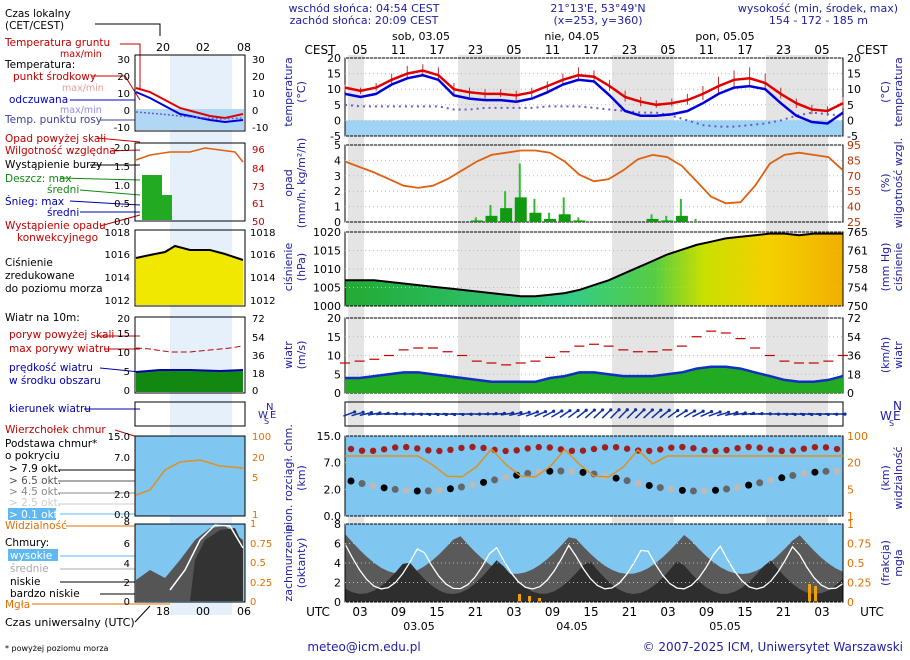 This screenshot has height=660, width=910. What do you see at coordinates (25, 582) in the screenshot?
I see `legend-low: niskie` at bounding box center [25, 582].